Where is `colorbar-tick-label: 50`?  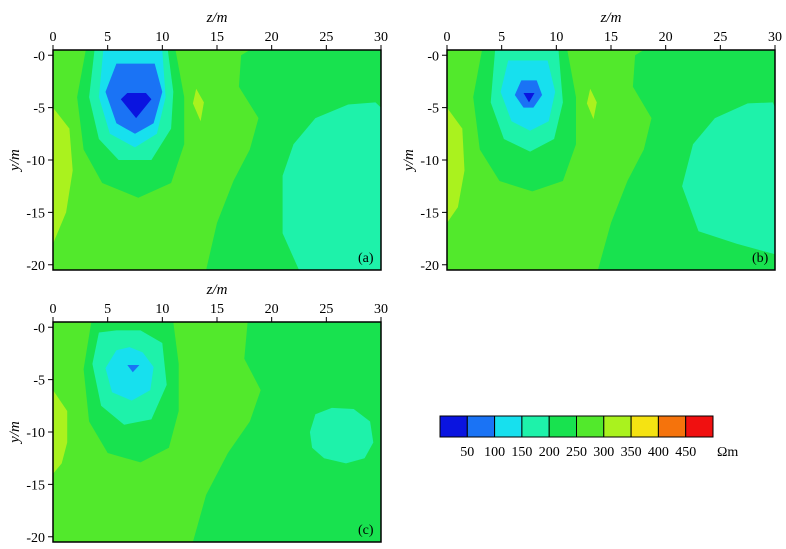 colorbar-tick-label: 50 is located at coordinates (467, 452).